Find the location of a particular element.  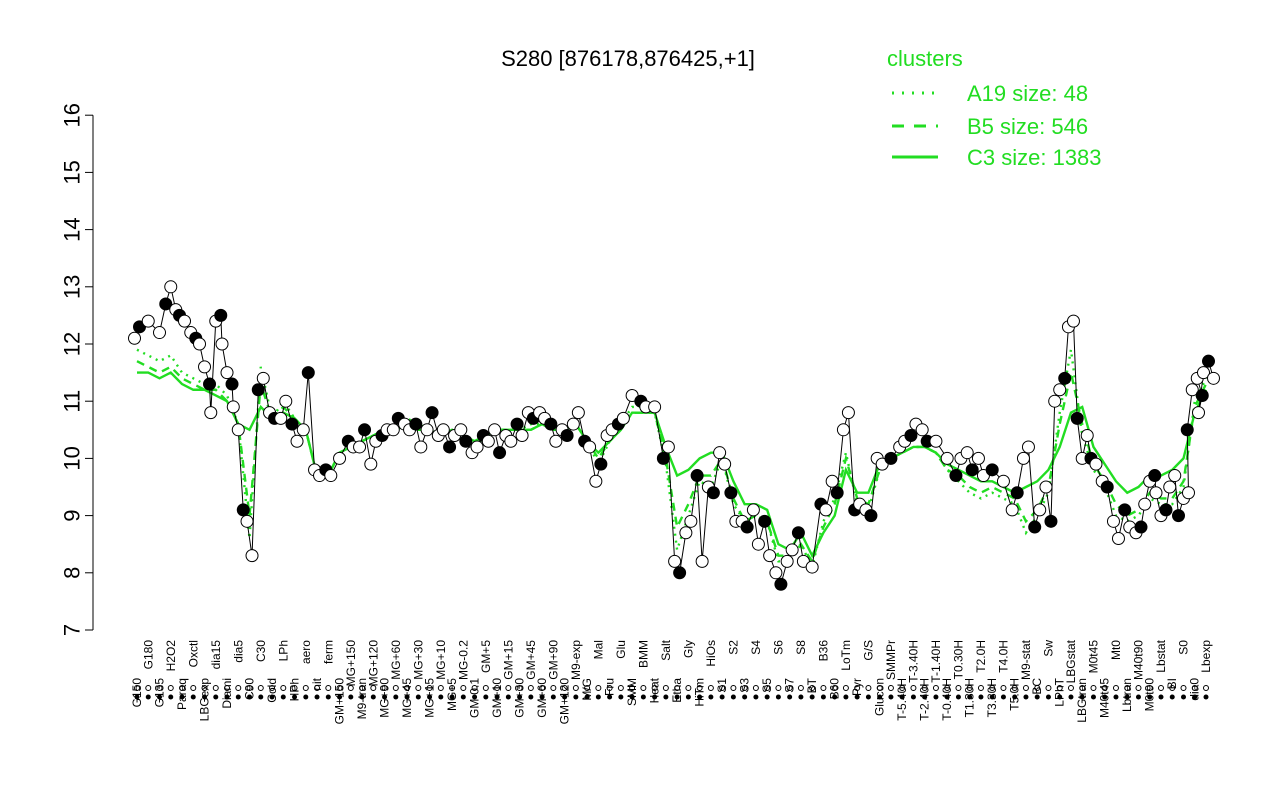

x-category-label: SMMPr is located at coordinates (891, 660).